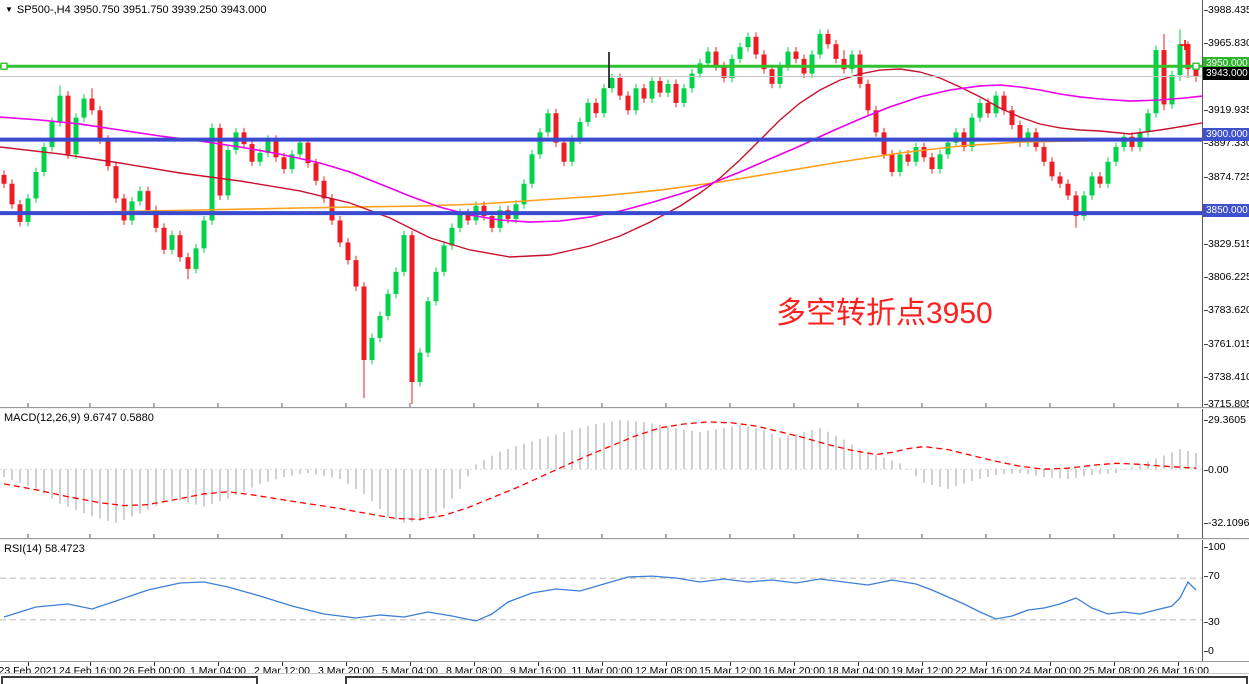 This screenshot has height=684, width=1249. I want to click on price-tick-label: 3829.515, so click(1226, 244).